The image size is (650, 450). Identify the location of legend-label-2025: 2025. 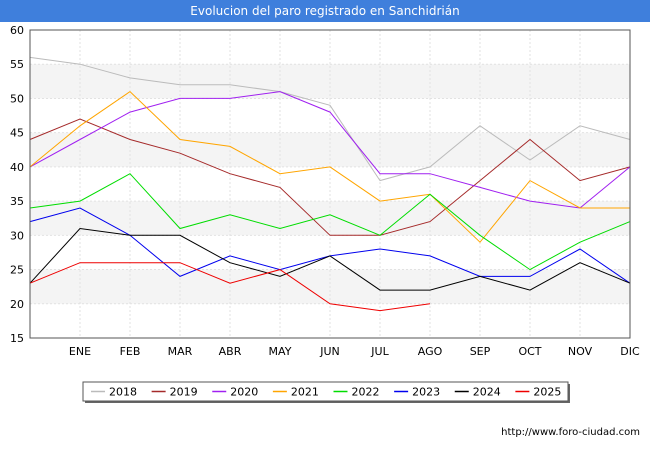
(547, 392).